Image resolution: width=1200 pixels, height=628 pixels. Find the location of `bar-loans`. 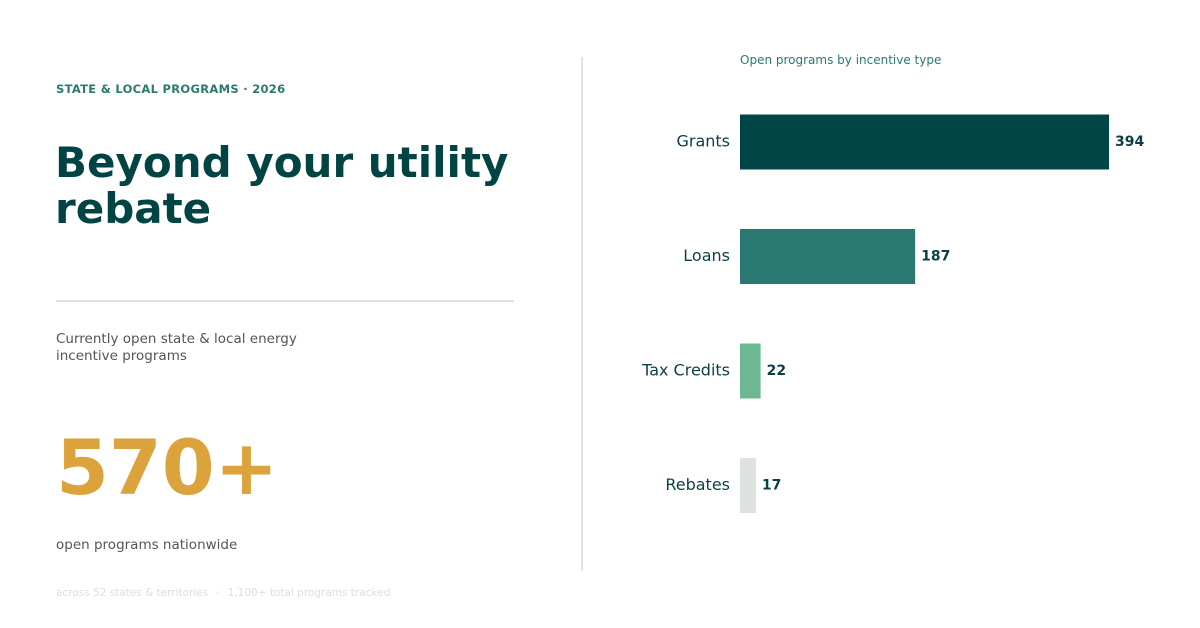

bar-loans is located at coordinates (828, 256).